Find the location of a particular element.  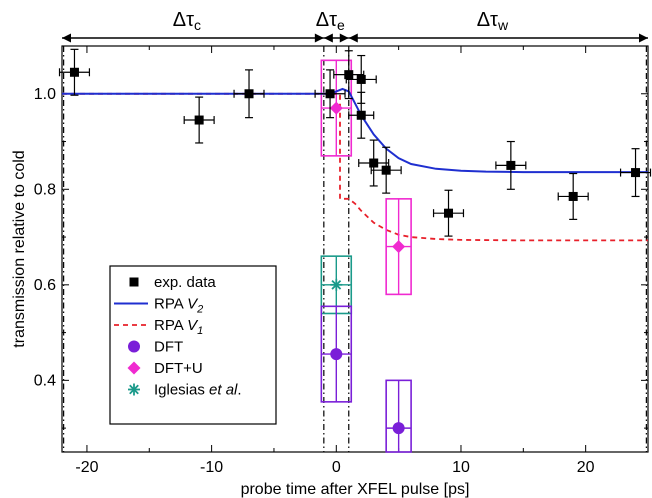

y-axis-title: transmission relative to cold is located at coordinates (19, 248).